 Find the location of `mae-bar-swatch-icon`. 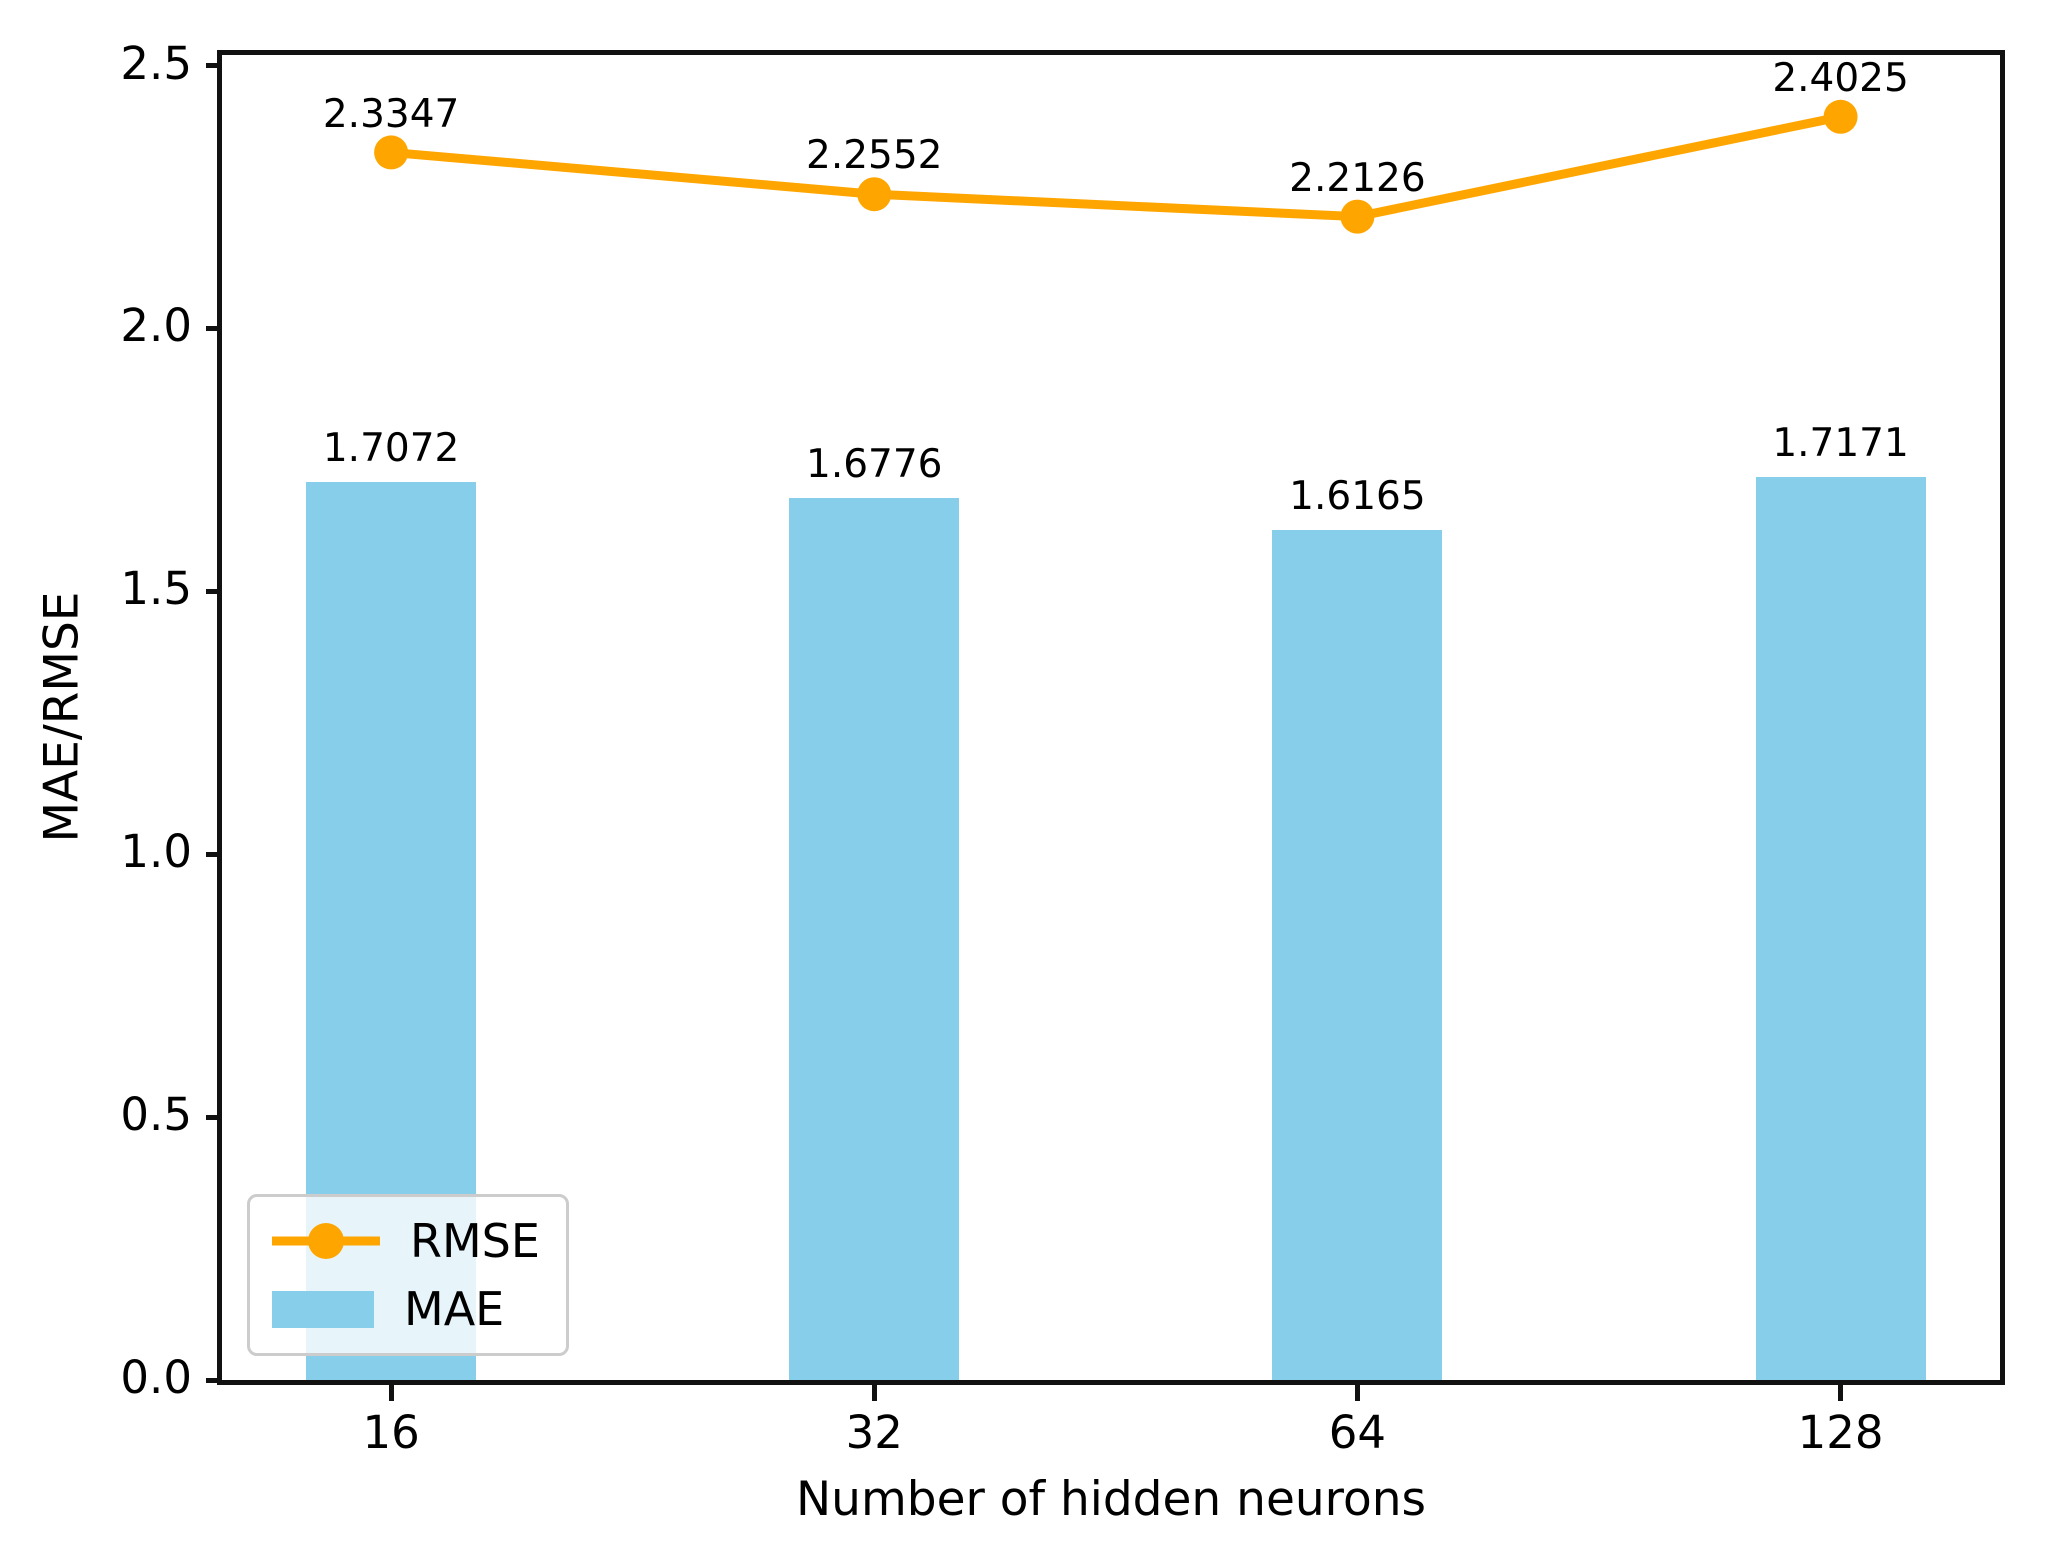

mae-bar-swatch-icon is located at coordinates (323, 1309).